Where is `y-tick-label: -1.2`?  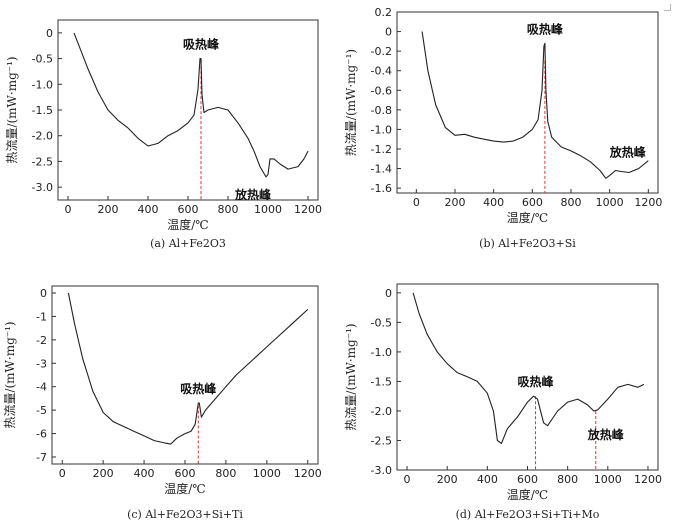
y-tick-label: -1.2 is located at coordinates (381, 149).